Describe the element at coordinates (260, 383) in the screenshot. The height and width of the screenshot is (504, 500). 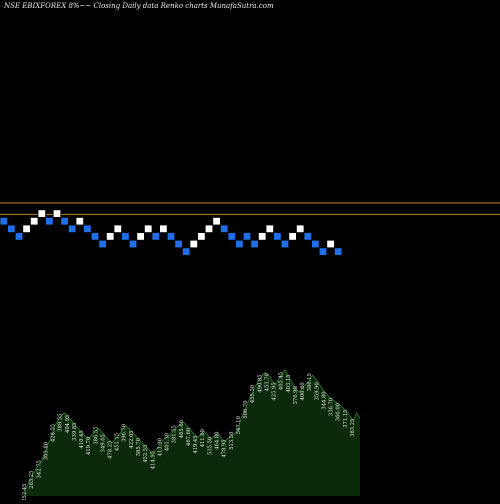
I see `volume-point-label: 490.85` at that location.